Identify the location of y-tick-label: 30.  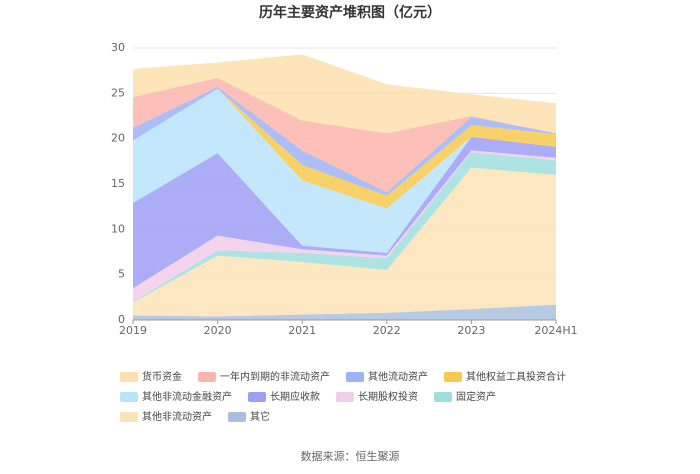
(118, 47).